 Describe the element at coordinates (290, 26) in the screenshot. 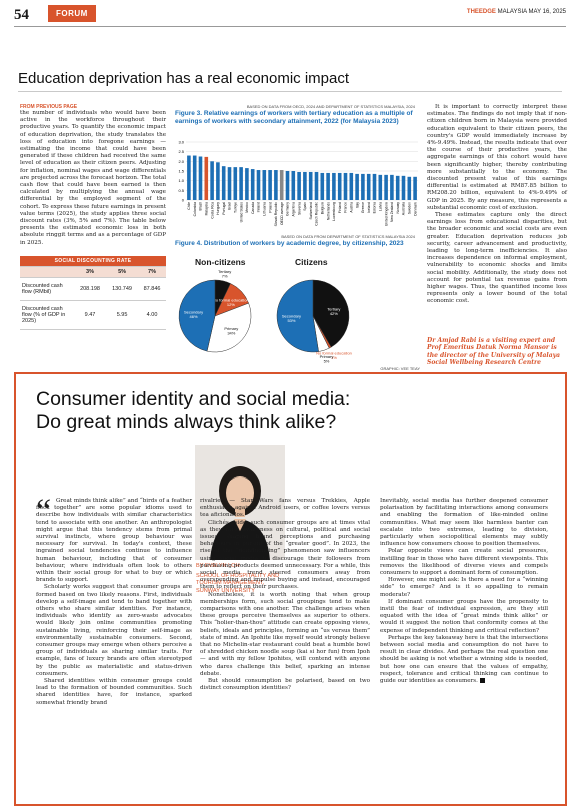

I see `header-rule` at that location.